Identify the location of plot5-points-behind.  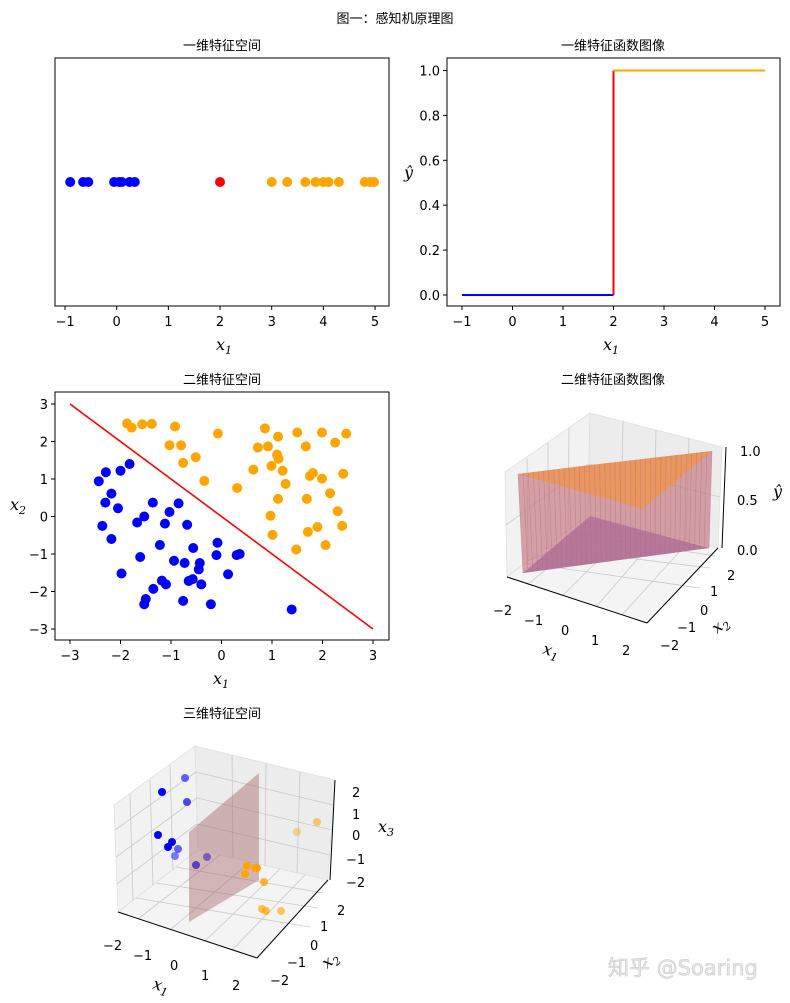
(182, 821).